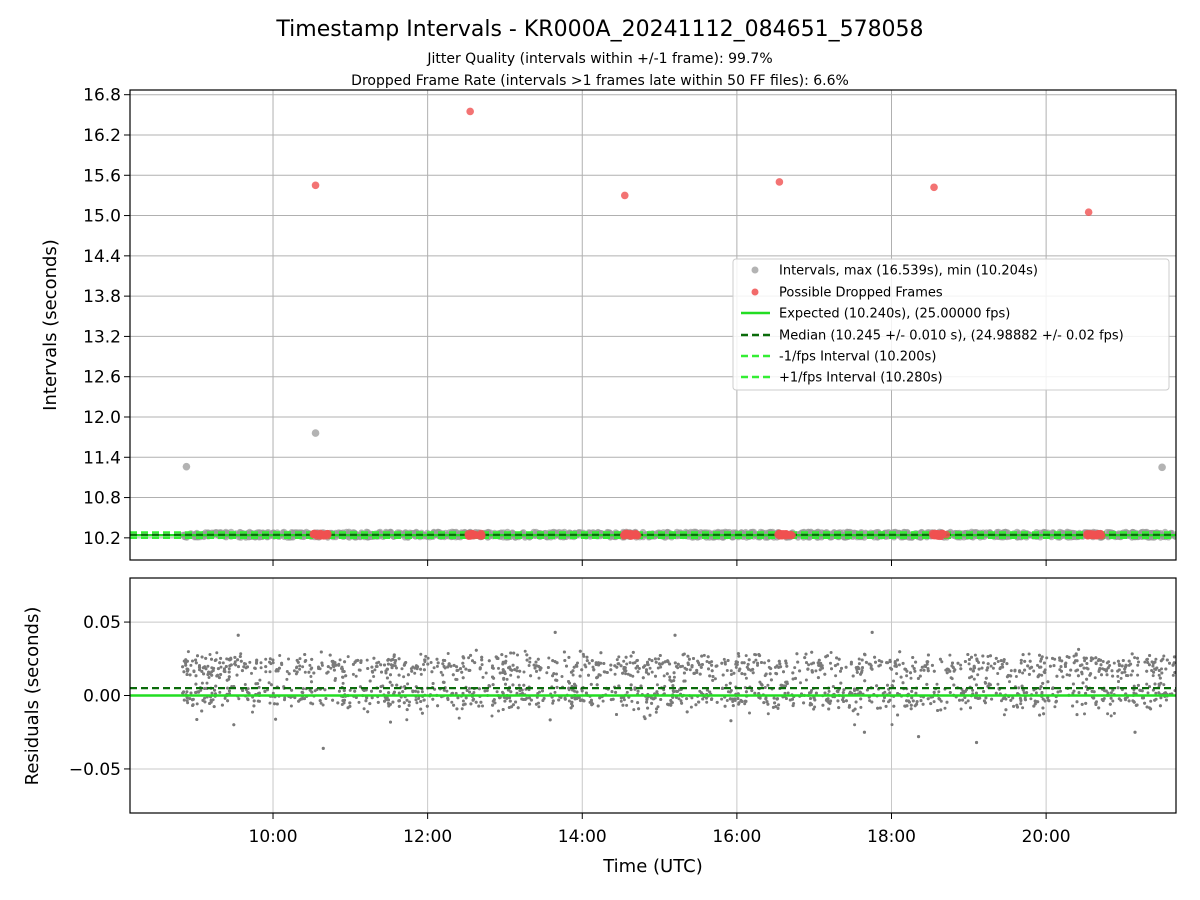 This screenshot has height=900, width=1200. Describe the element at coordinates (908, 271) in the screenshot. I see `legend-label-intervals: Intervals, max (16.539s), min (10.204s)` at that location.